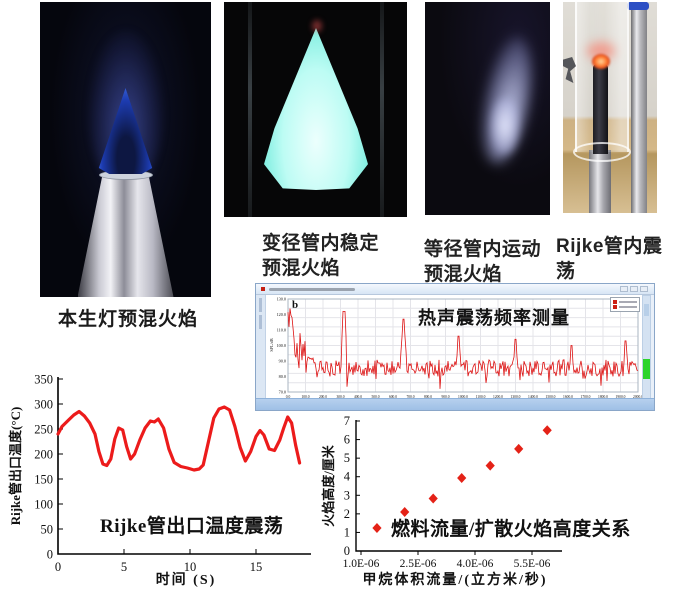 The width and height of the screenshot is (674, 597). I want to click on temp-y-tick-label: 150, so click(43, 480).